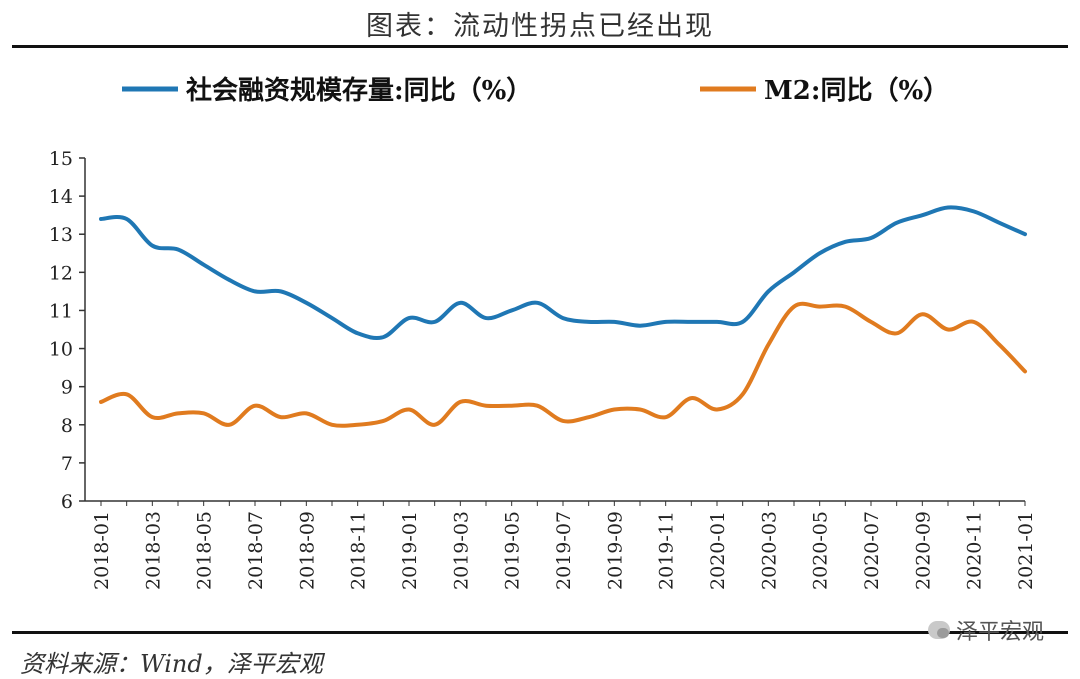  What do you see at coordinates (535, 90) in the screenshot?
I see `legend: 社会融资规模存量:同比（%） M2:同比（%）` at bounding box center [535, 90].